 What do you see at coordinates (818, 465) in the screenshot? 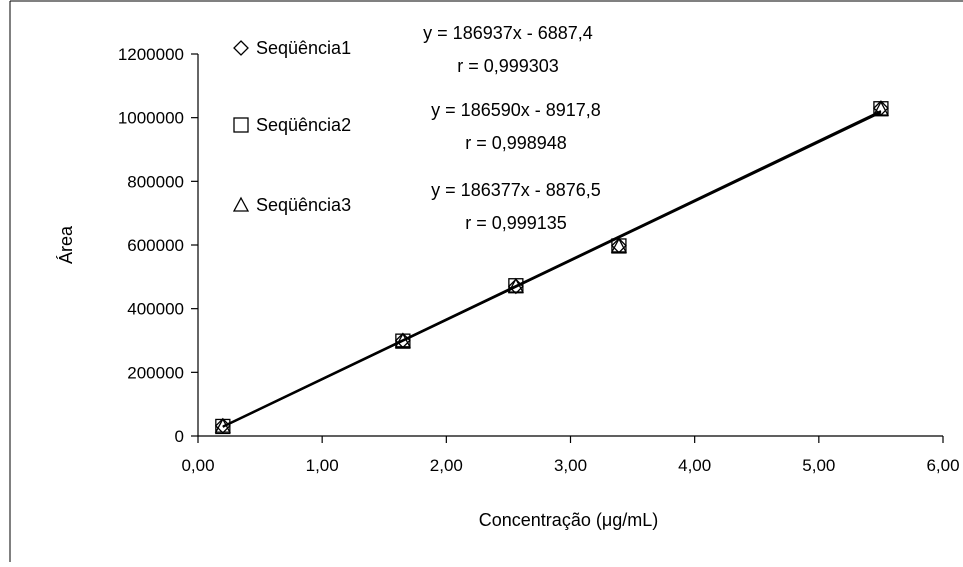
I see `x-tick-label: 5,00` at bounding box center [818, 465].